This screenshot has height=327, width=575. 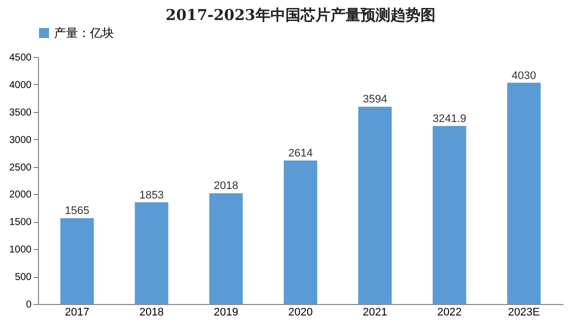 What do you see at coordinates (29, 305) in the screenshot?
I see `y-tick-label: 0` at bounding box center [29, 305].